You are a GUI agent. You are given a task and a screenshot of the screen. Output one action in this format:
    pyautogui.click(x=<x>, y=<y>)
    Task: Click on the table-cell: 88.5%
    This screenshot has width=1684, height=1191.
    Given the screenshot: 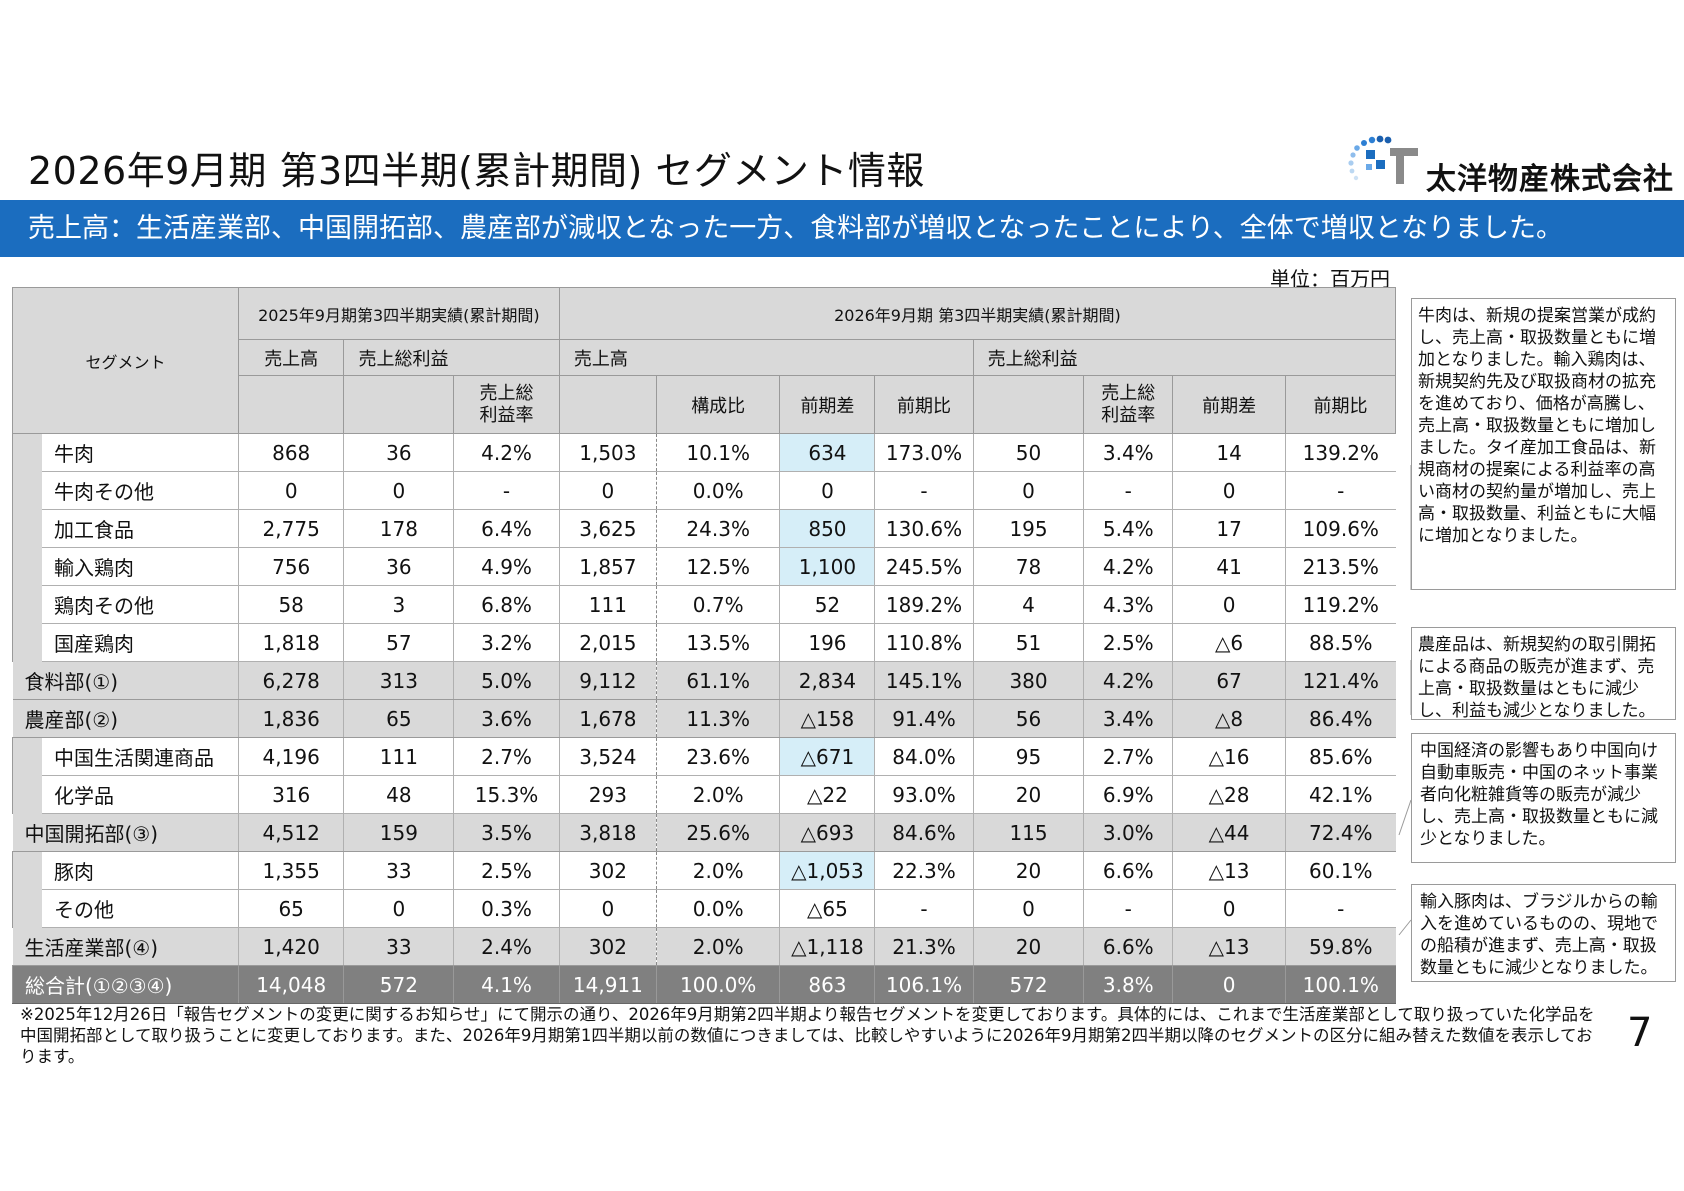 What is the action you would take?
    pyautogui.click(x=1340, y=642)
    